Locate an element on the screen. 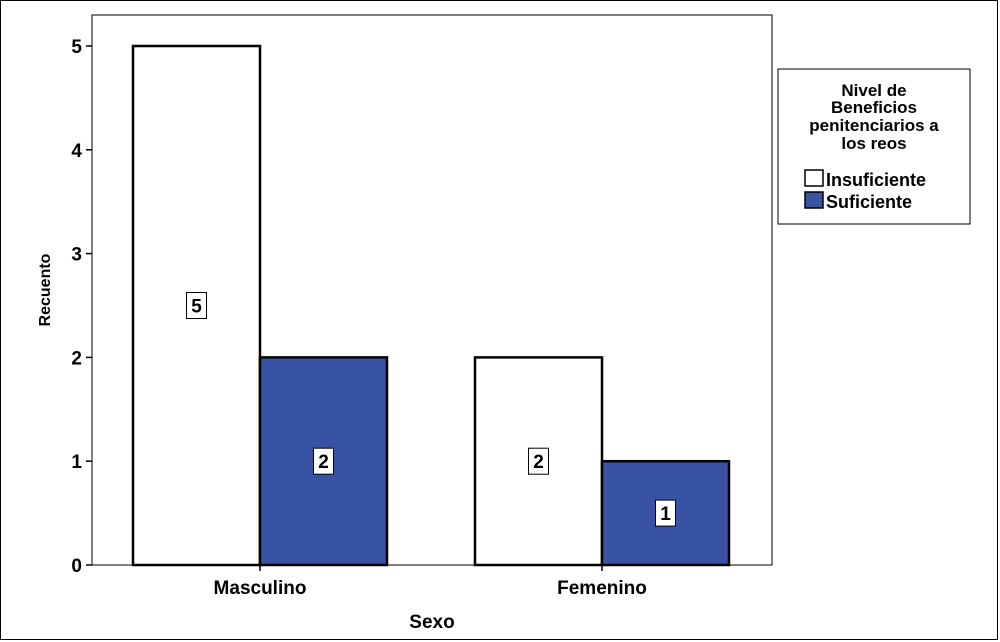 The image size is (1000, 642). legend-title-line-1: Nivel de is located at coordinates (873, 90).